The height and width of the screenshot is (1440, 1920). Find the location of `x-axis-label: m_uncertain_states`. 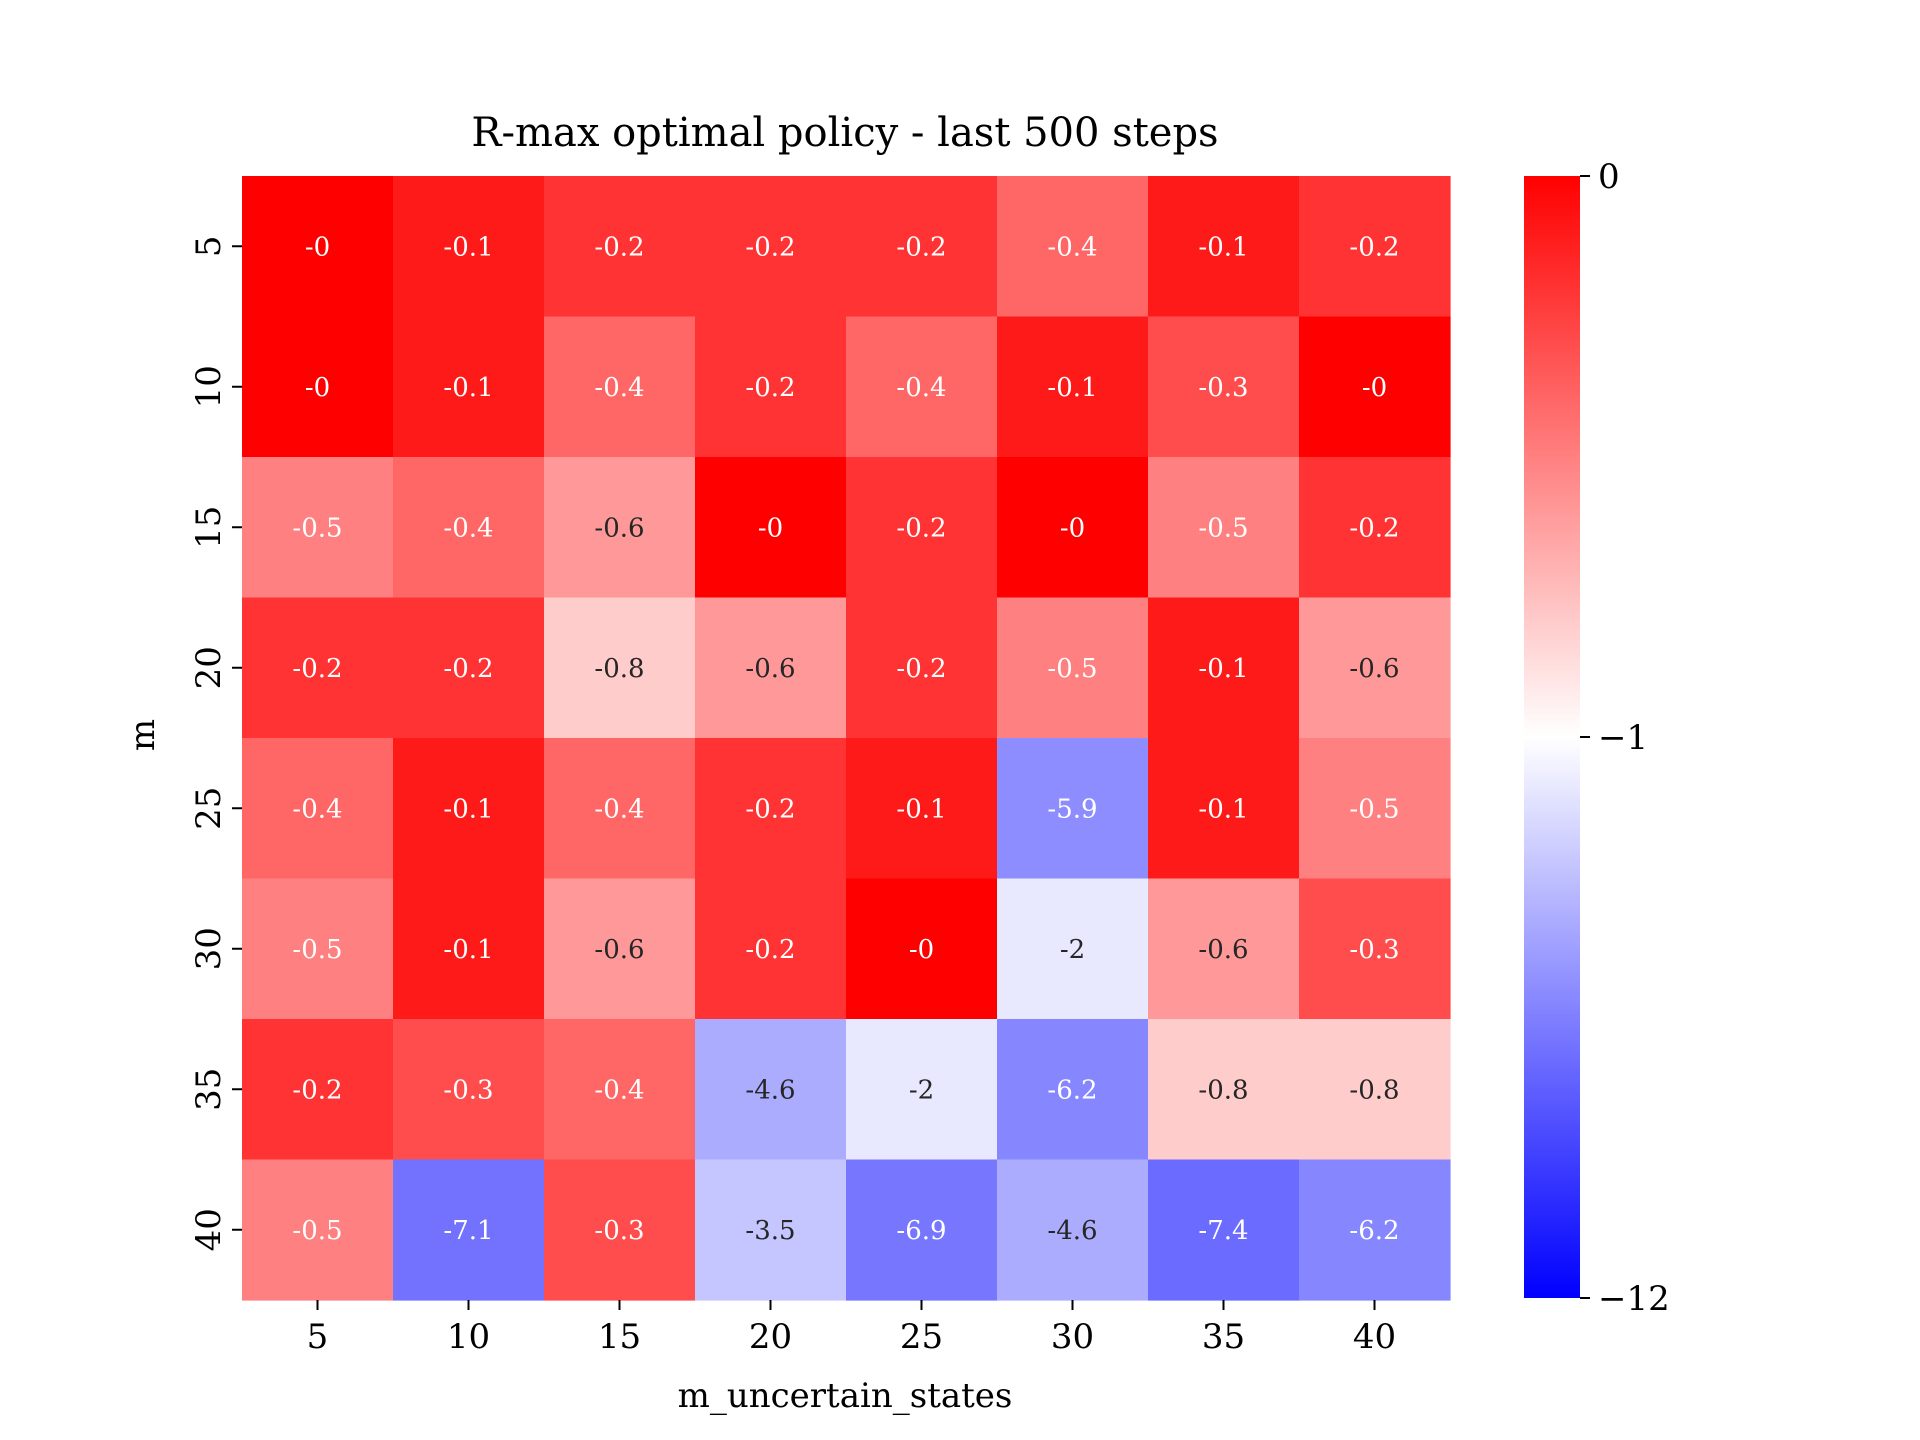

x-axis-label: m_uncertain_states is located at coordinates (845, 1396).